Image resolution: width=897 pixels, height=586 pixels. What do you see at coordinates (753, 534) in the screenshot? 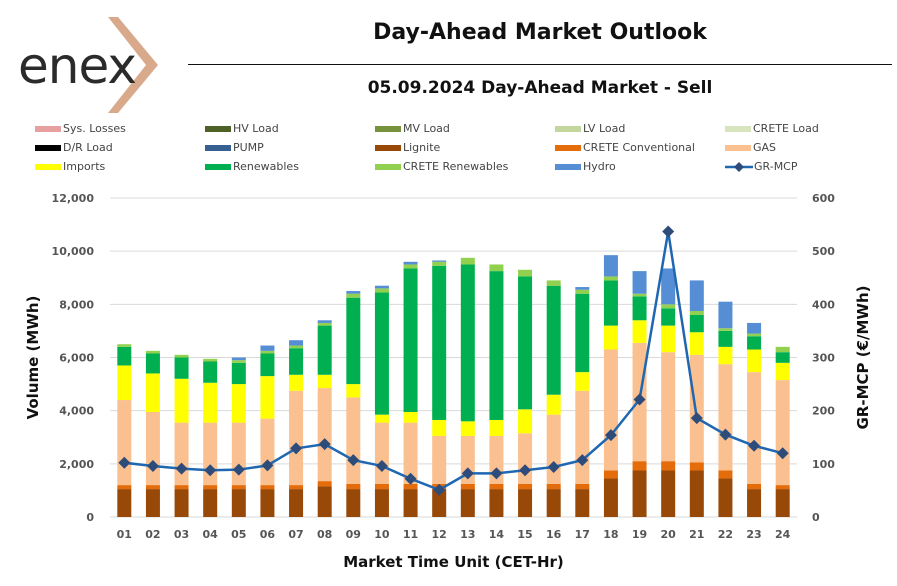
I see `x-tick-label: 23` at bounding box center [753, 534].